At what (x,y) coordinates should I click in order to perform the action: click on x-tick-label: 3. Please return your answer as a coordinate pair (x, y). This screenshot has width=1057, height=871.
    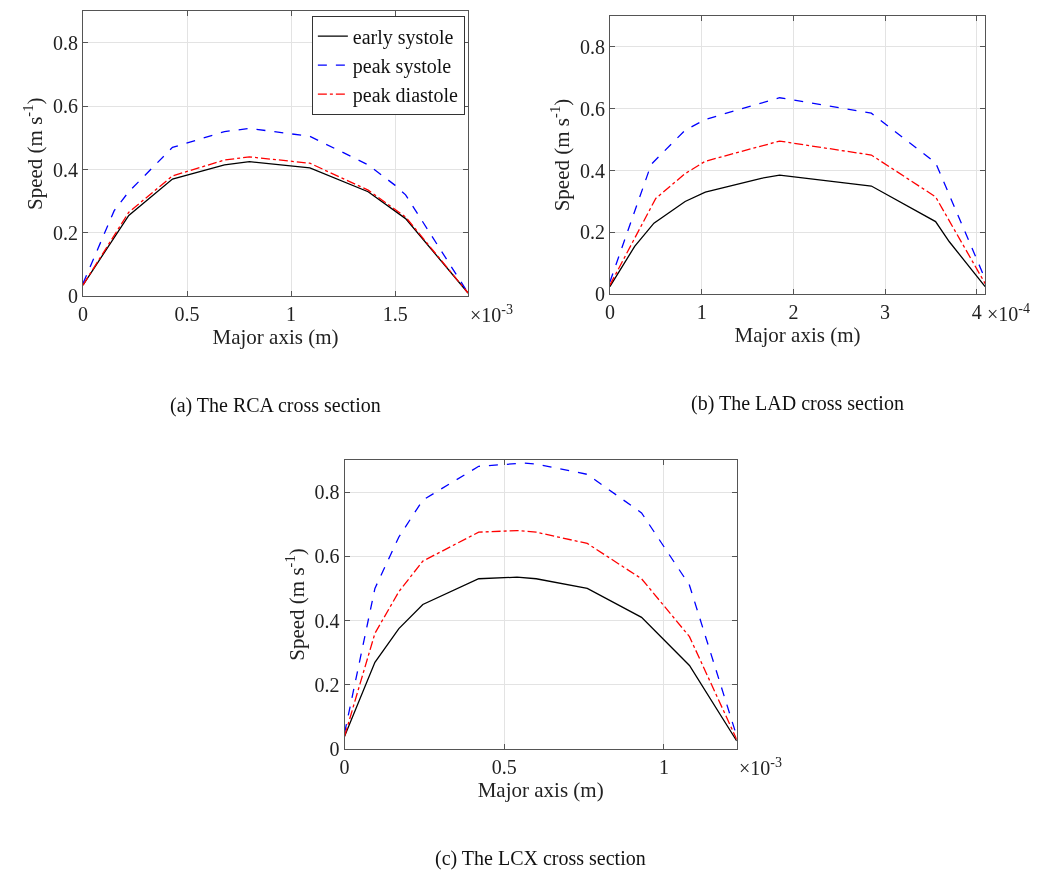
    Looking at the image, I should click on (885, 312).